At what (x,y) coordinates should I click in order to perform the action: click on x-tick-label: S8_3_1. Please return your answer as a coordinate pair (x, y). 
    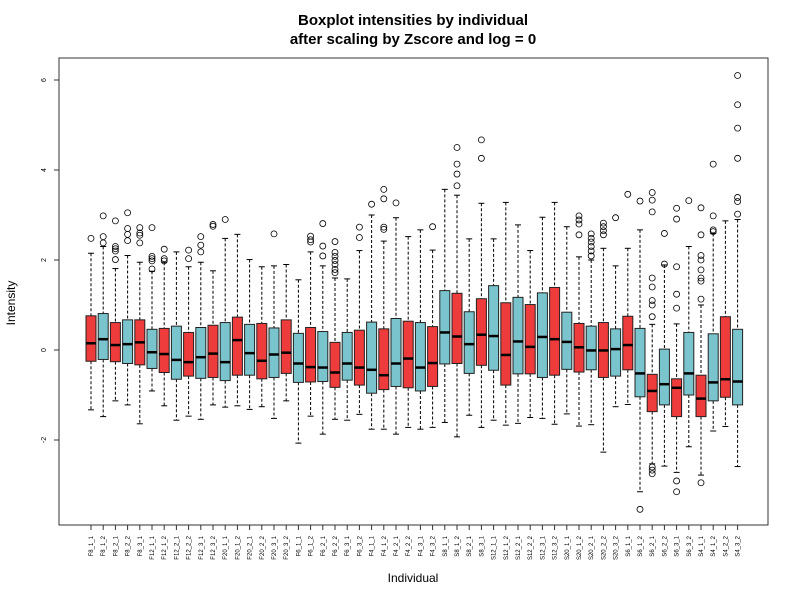
    Looking at the image, I should click on (482, 545).